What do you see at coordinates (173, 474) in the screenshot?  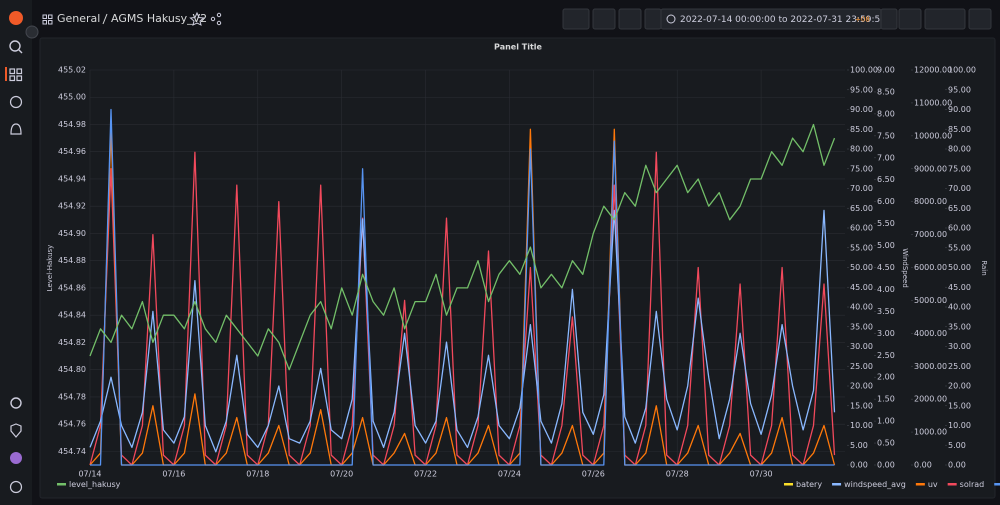 I see `x-tick-label: 07/16` at bounding box center [173, 474].